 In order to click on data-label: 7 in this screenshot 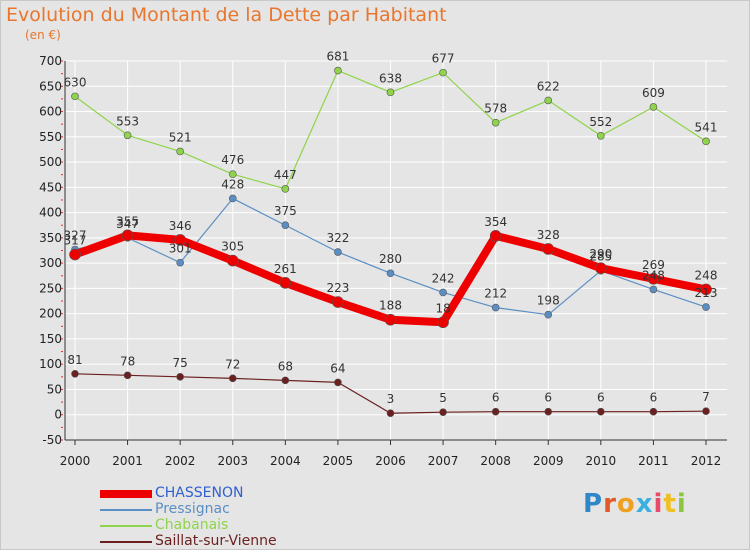, I will do `click(706, 397)`.